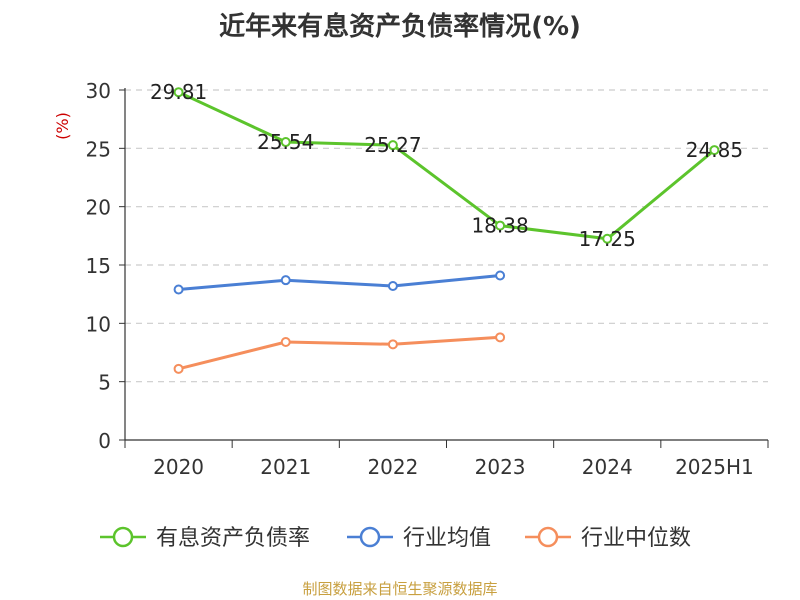  What do you see at coordinates (500, 467) in the screenshot?
I see `x-tick-label: 2023` at bounding box center [500, 467].